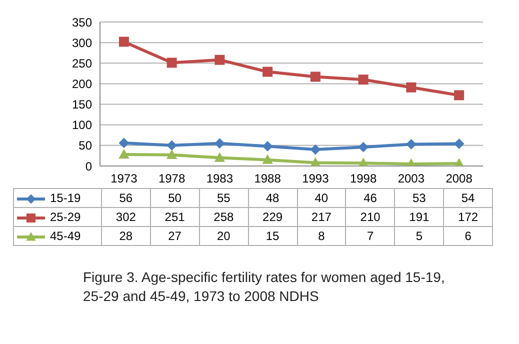  Describe the element at coordinates (65, 217) in the screenshot. I see `legend-label: 25-29` at that location.